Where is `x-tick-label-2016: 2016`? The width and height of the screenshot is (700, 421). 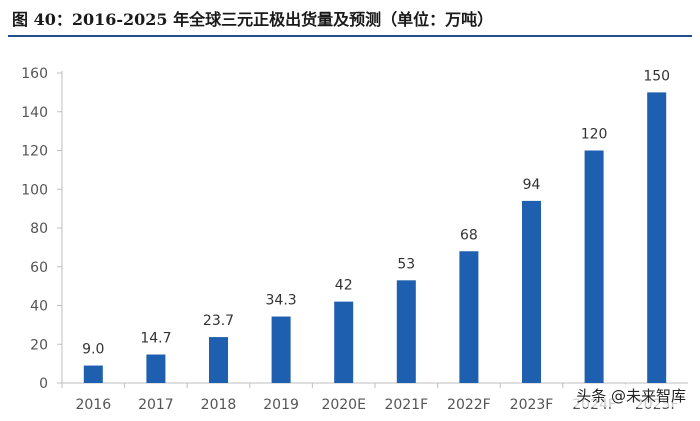 x-tick-label-2016: 2016 is located at coordinates (93, 405).